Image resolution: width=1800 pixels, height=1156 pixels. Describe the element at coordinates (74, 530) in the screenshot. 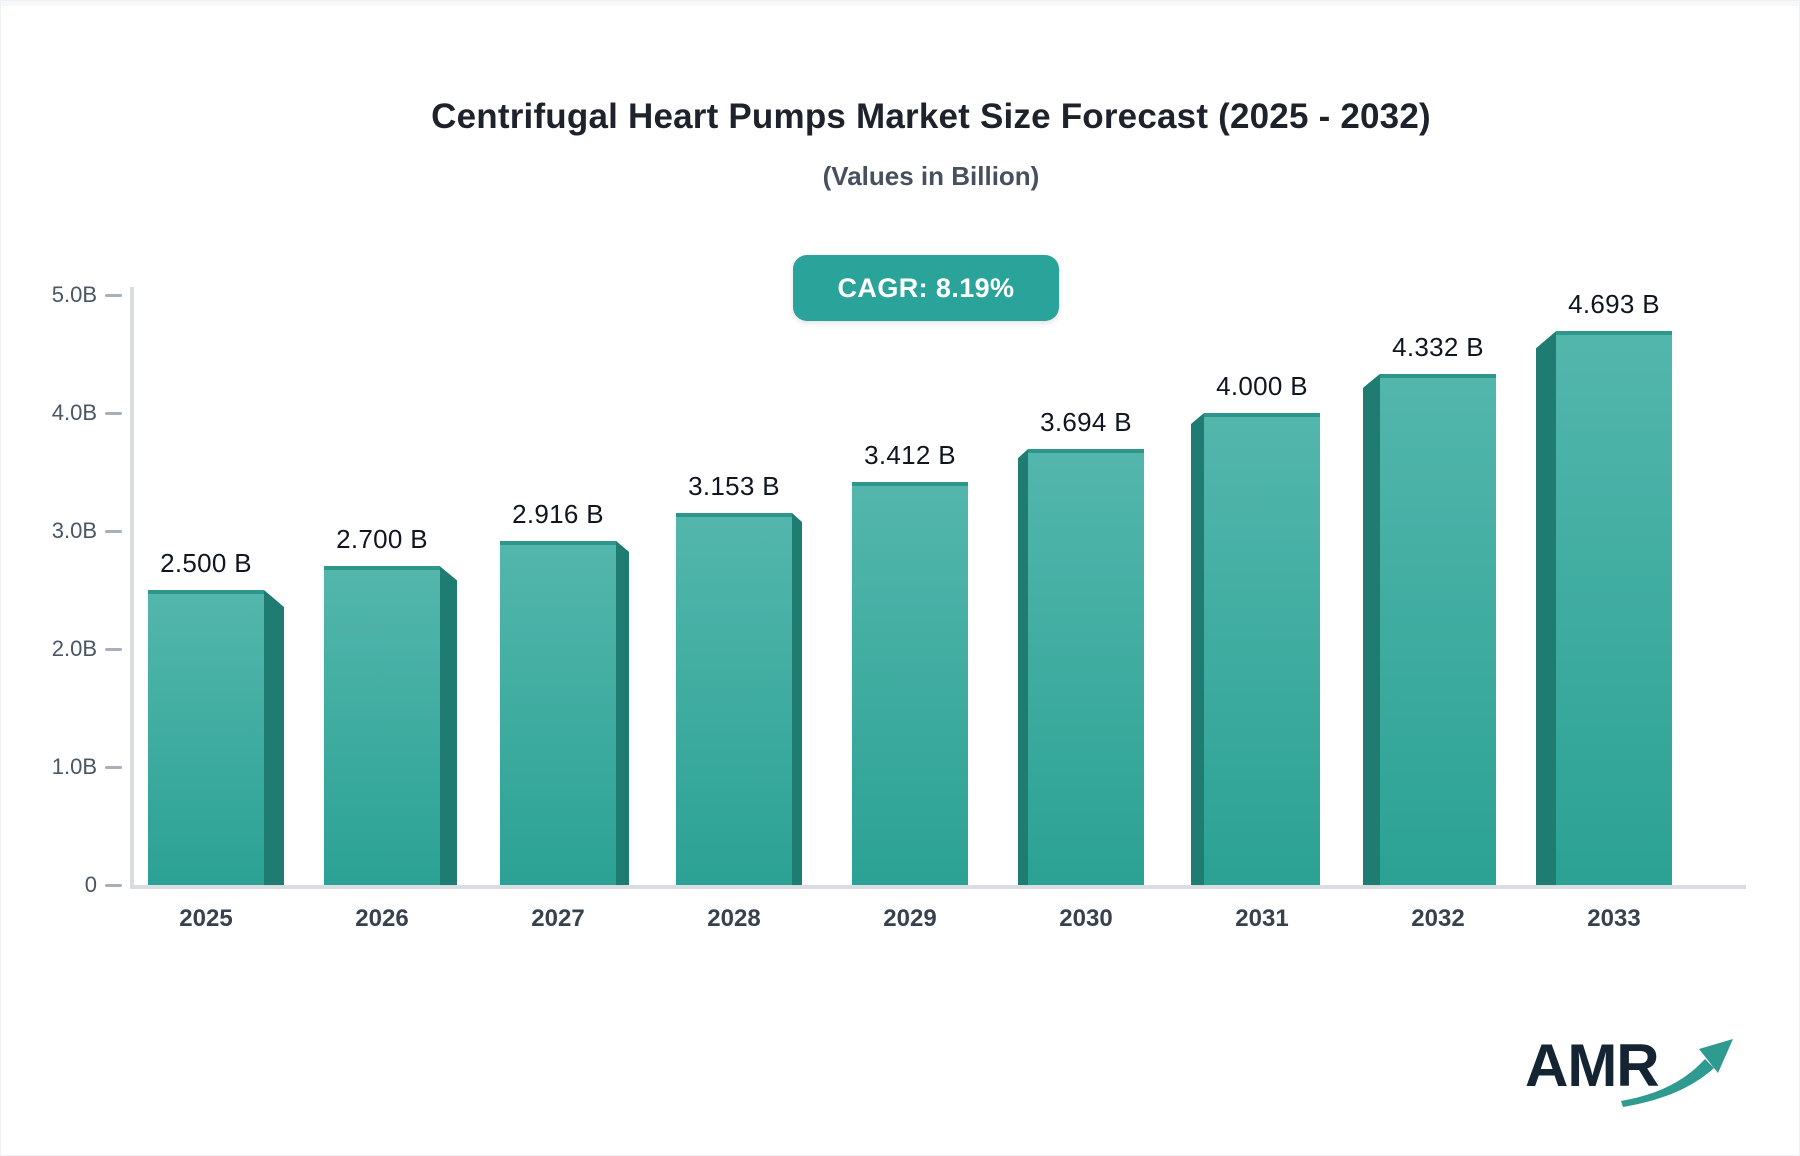

I see `y-axis-label: 3.0B` at that location.